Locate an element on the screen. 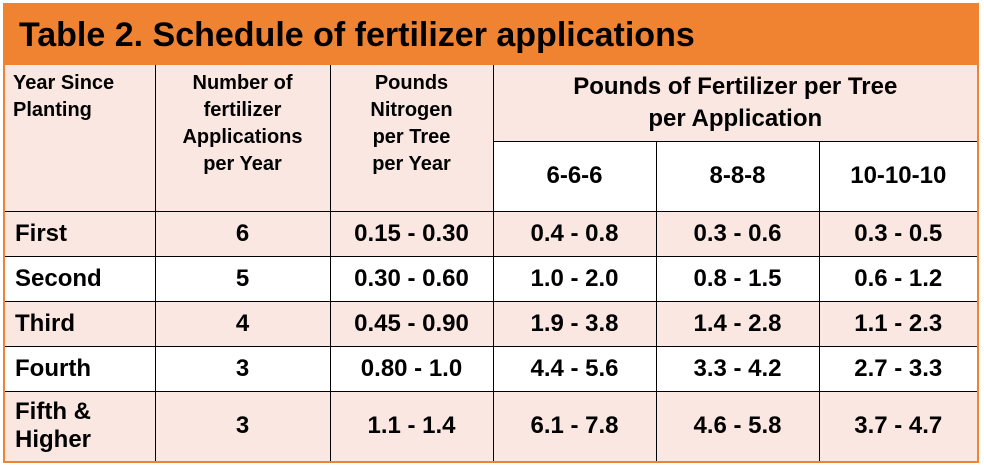  row-6-6-6: 1.9 - 3.8 is located at coordinates (574, 323).